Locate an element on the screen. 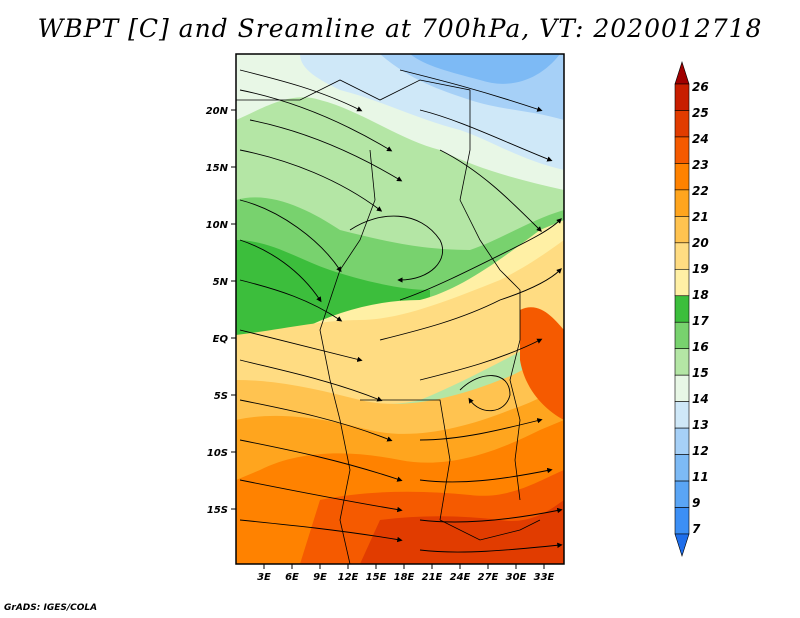 This screenshot has width=800, height=618. colorbar-label: 16 is located at coordinates (700, 347).